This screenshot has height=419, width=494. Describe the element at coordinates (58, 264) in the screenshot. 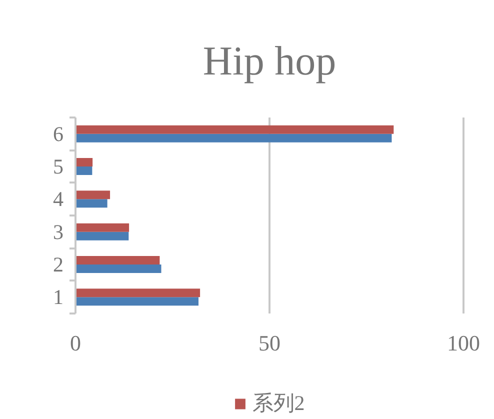

I see `y-tick-label: 2` at that location.